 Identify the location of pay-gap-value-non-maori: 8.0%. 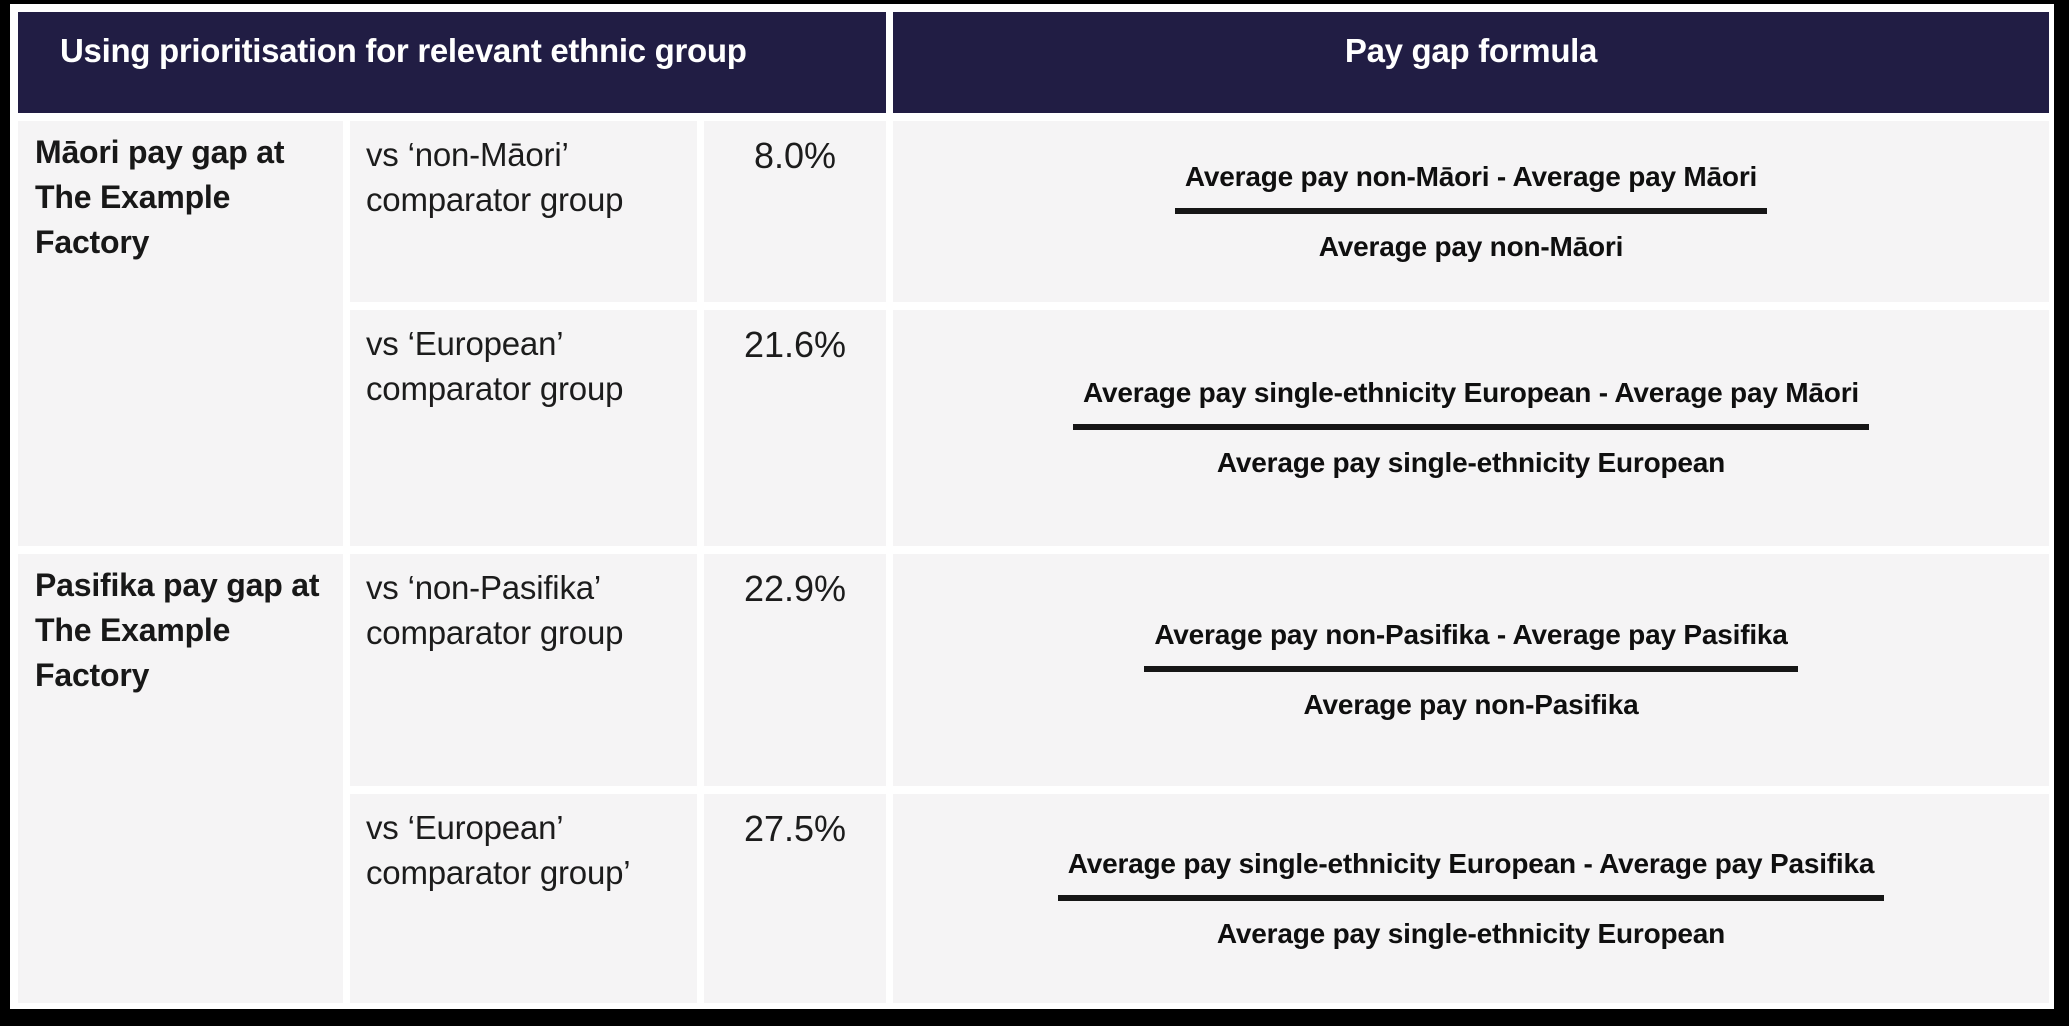
(795, 211).